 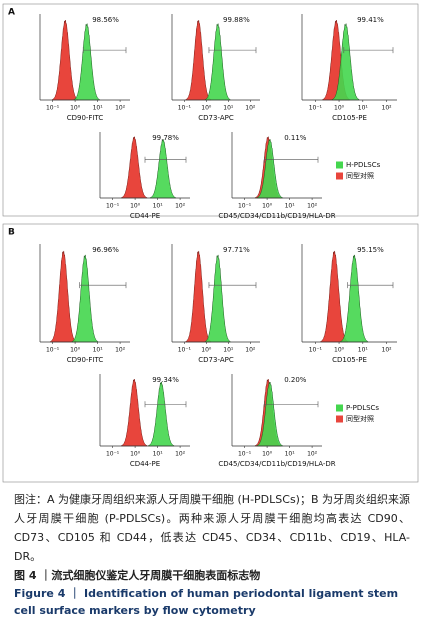 What do you see at coordinates (165, 138) in the screenshot?
I see `percent: 99.78%` at bounding box center [165, 138].